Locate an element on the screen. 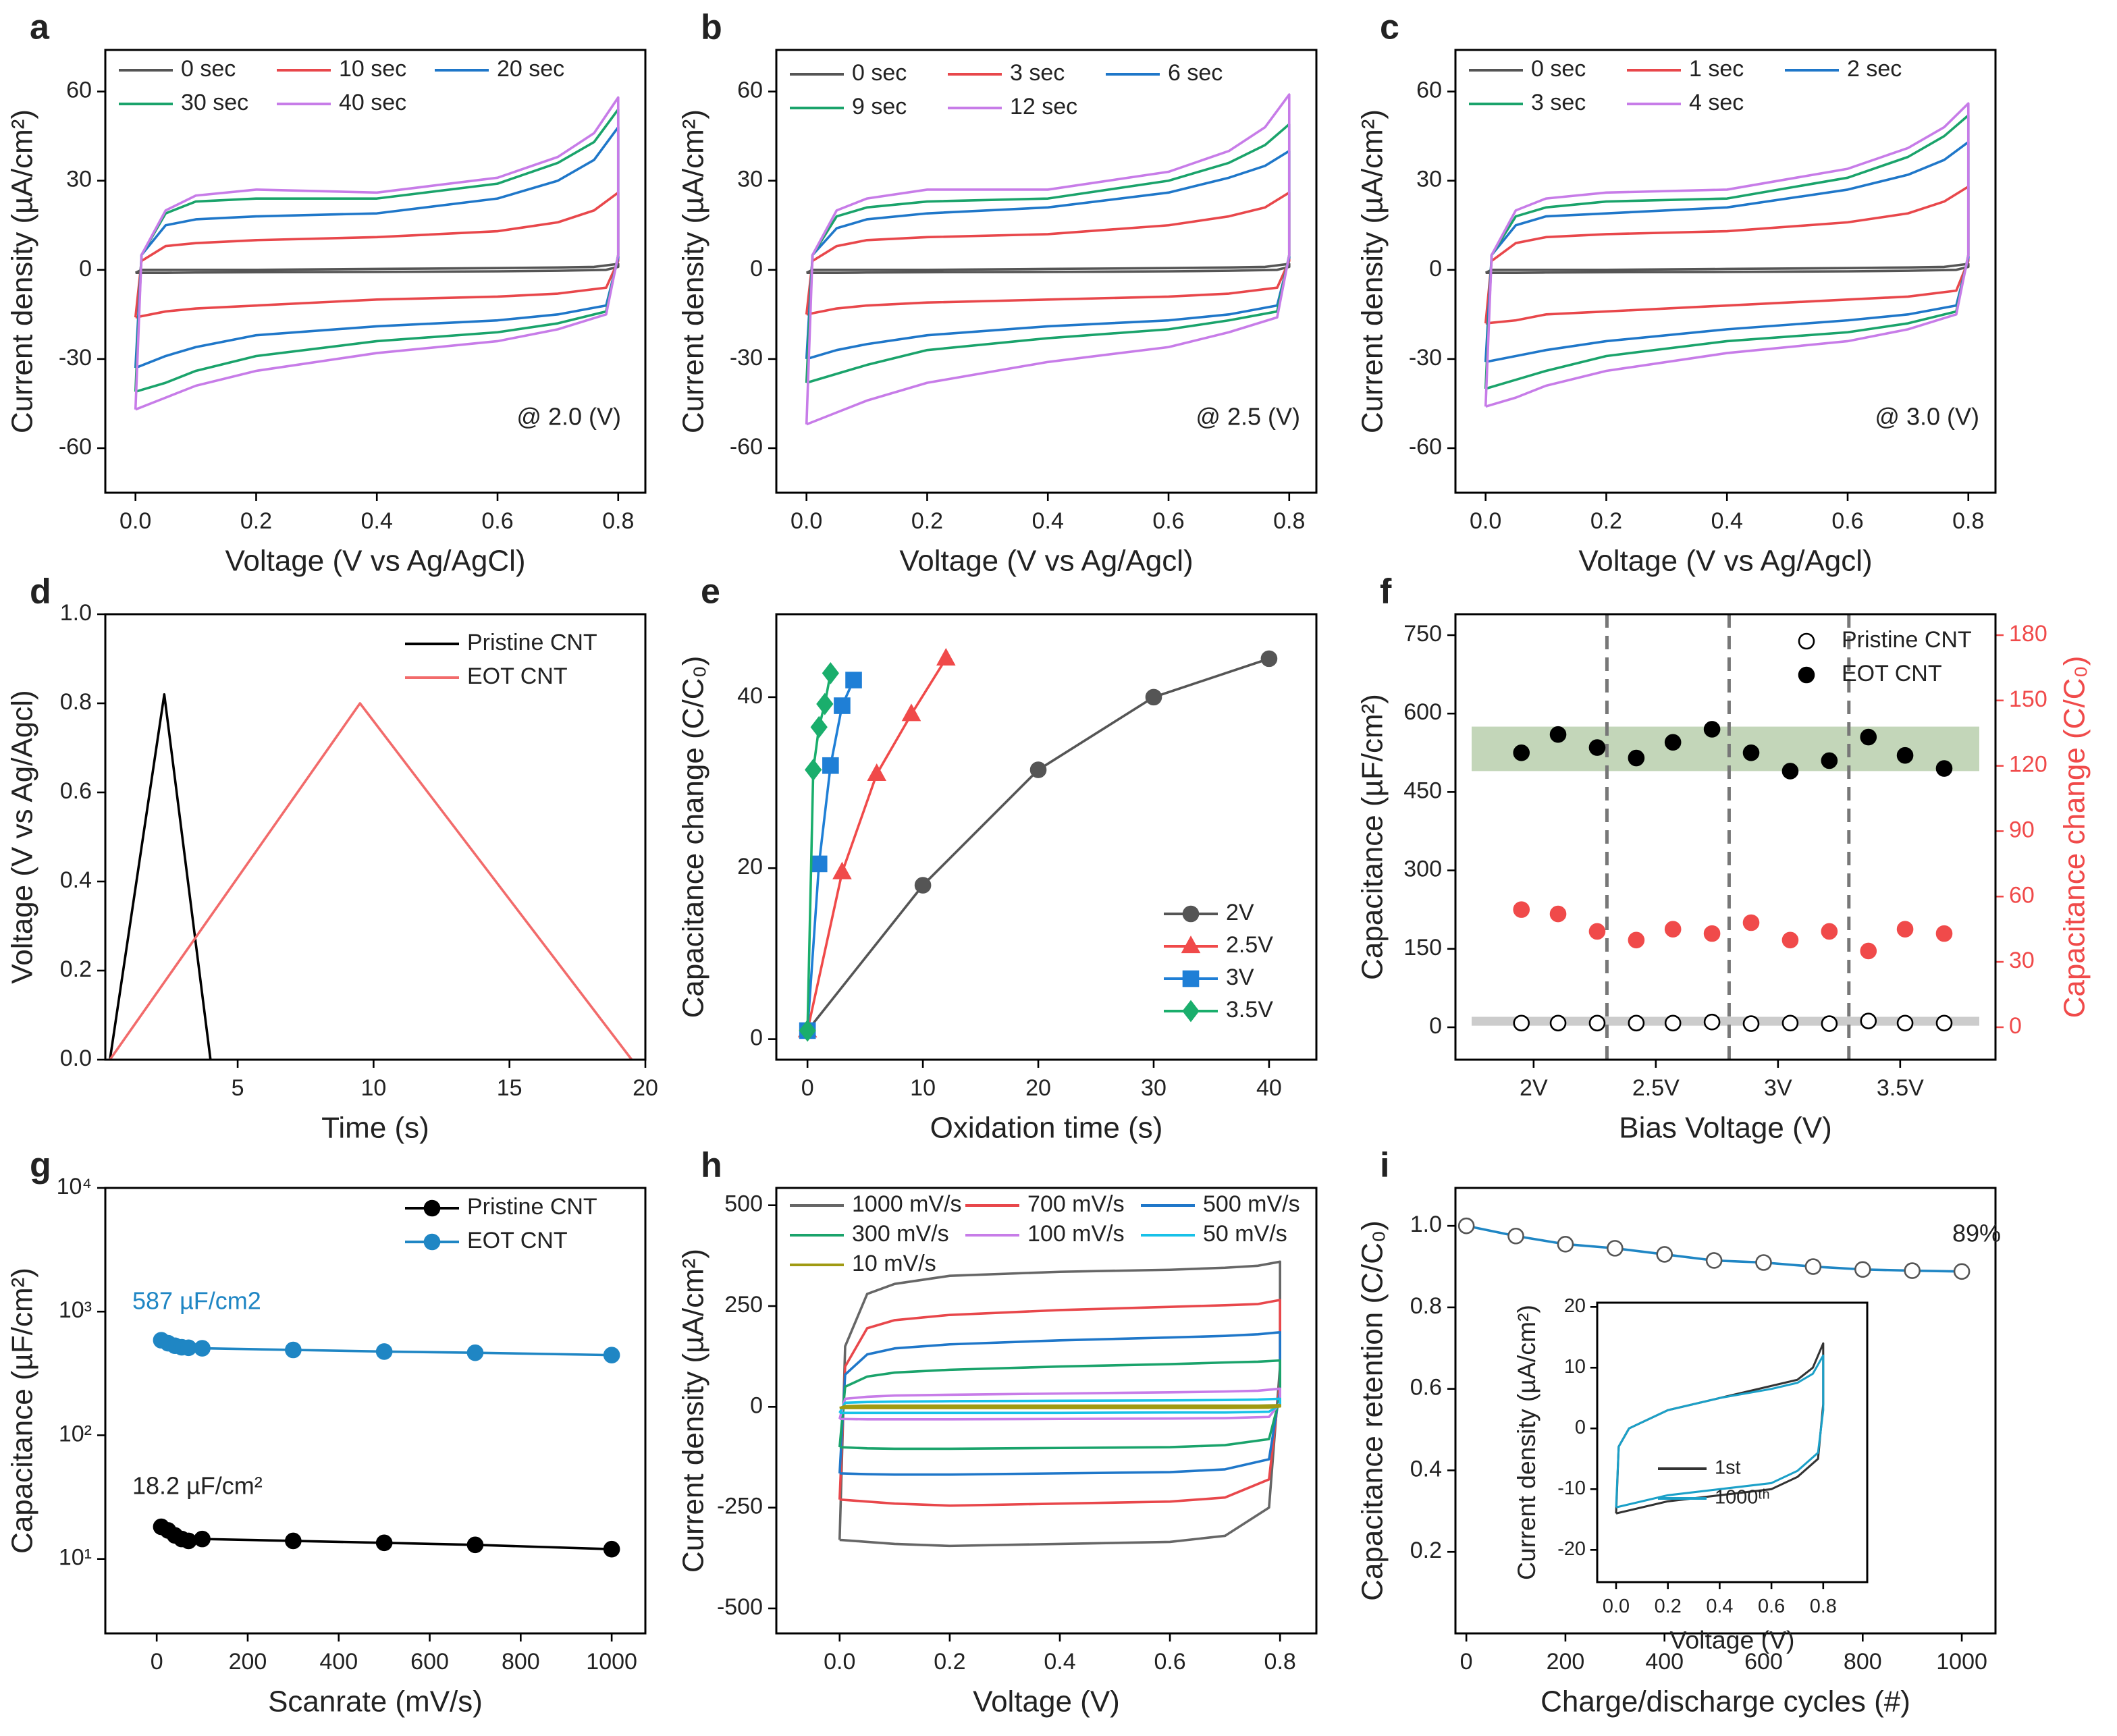 The image size is (2117, 1736). x-tick-label: 0.2 is located at coordinates (1669, 1607).